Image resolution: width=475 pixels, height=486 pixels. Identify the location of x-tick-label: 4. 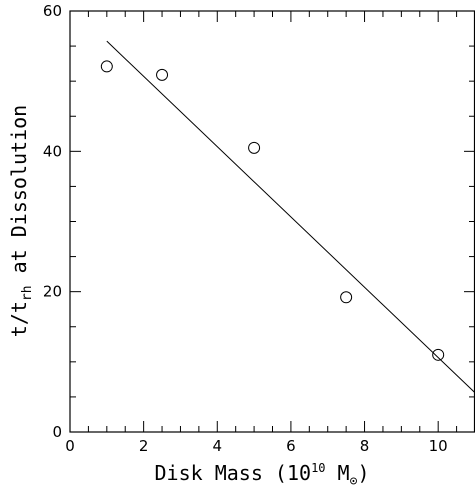
(217, 446).